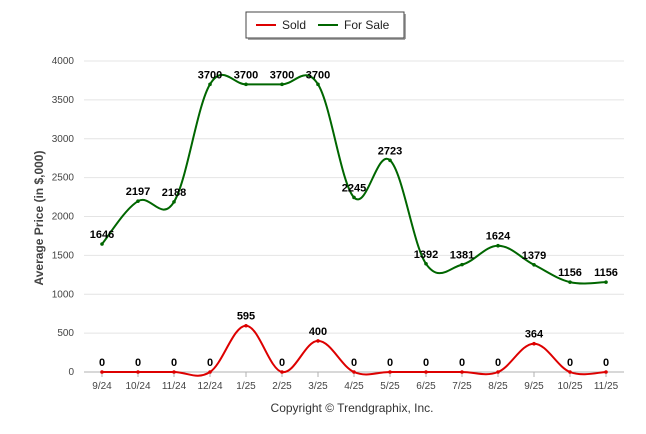 This screenshot has height=434, width=646. What do you see at coordinates (367, 25) in the screenshot?
I see `legend-label-for-sale: For Sale` at bounding box center [367, 25].